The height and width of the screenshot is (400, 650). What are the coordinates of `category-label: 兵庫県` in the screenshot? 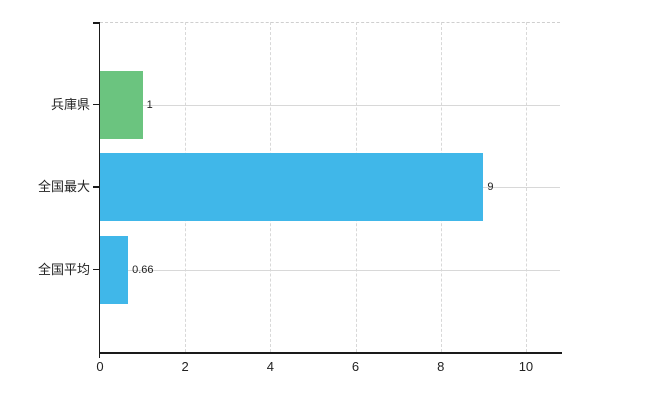 It's located at (70, 104).